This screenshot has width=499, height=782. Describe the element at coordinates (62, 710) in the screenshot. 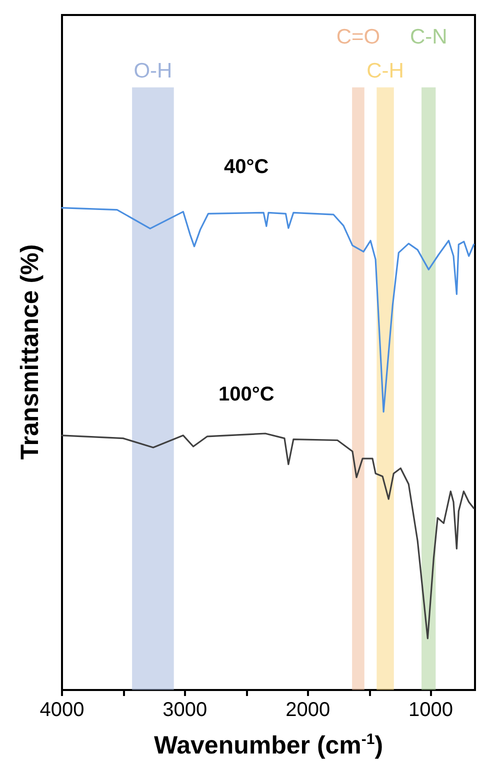

I see `x-tick-label: 4000` at that location.